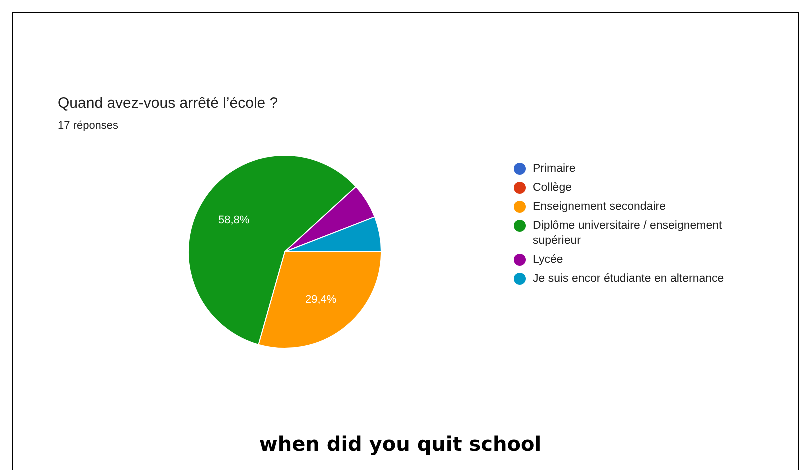  I want to click on text: when did you quit school, so click(400, 444).